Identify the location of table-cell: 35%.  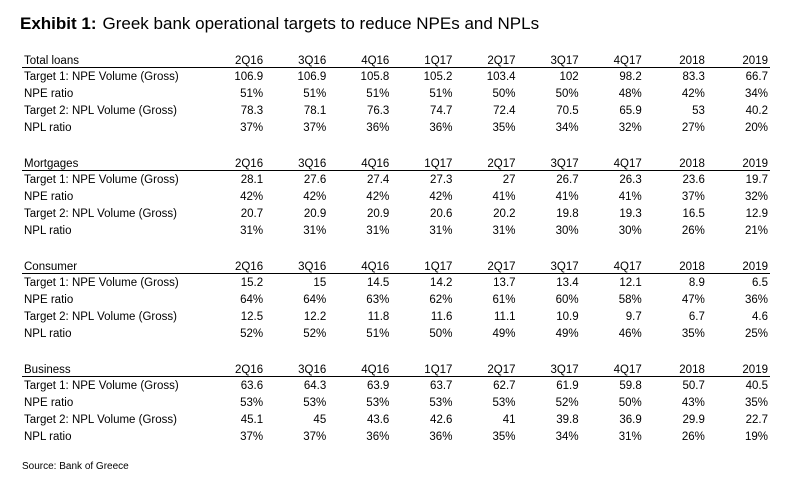
(504, 127).